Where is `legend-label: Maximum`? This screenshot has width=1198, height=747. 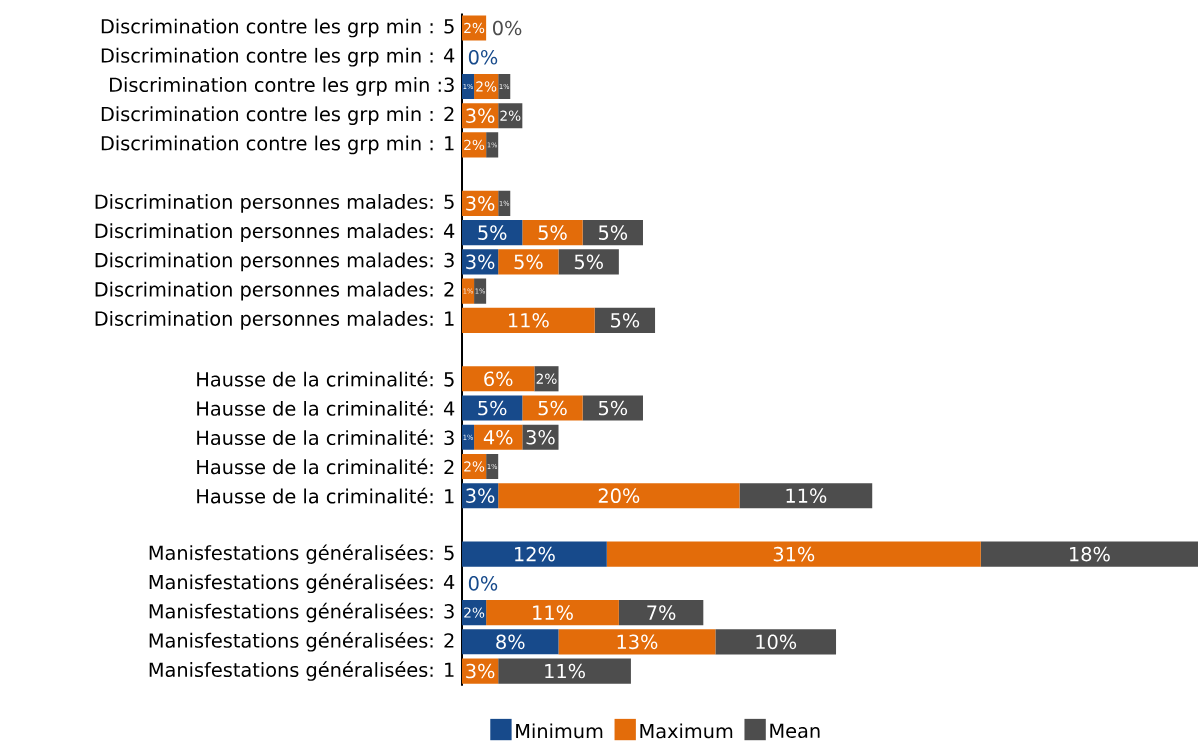
legend-label: Maximum is located at coordinates (686, 731).